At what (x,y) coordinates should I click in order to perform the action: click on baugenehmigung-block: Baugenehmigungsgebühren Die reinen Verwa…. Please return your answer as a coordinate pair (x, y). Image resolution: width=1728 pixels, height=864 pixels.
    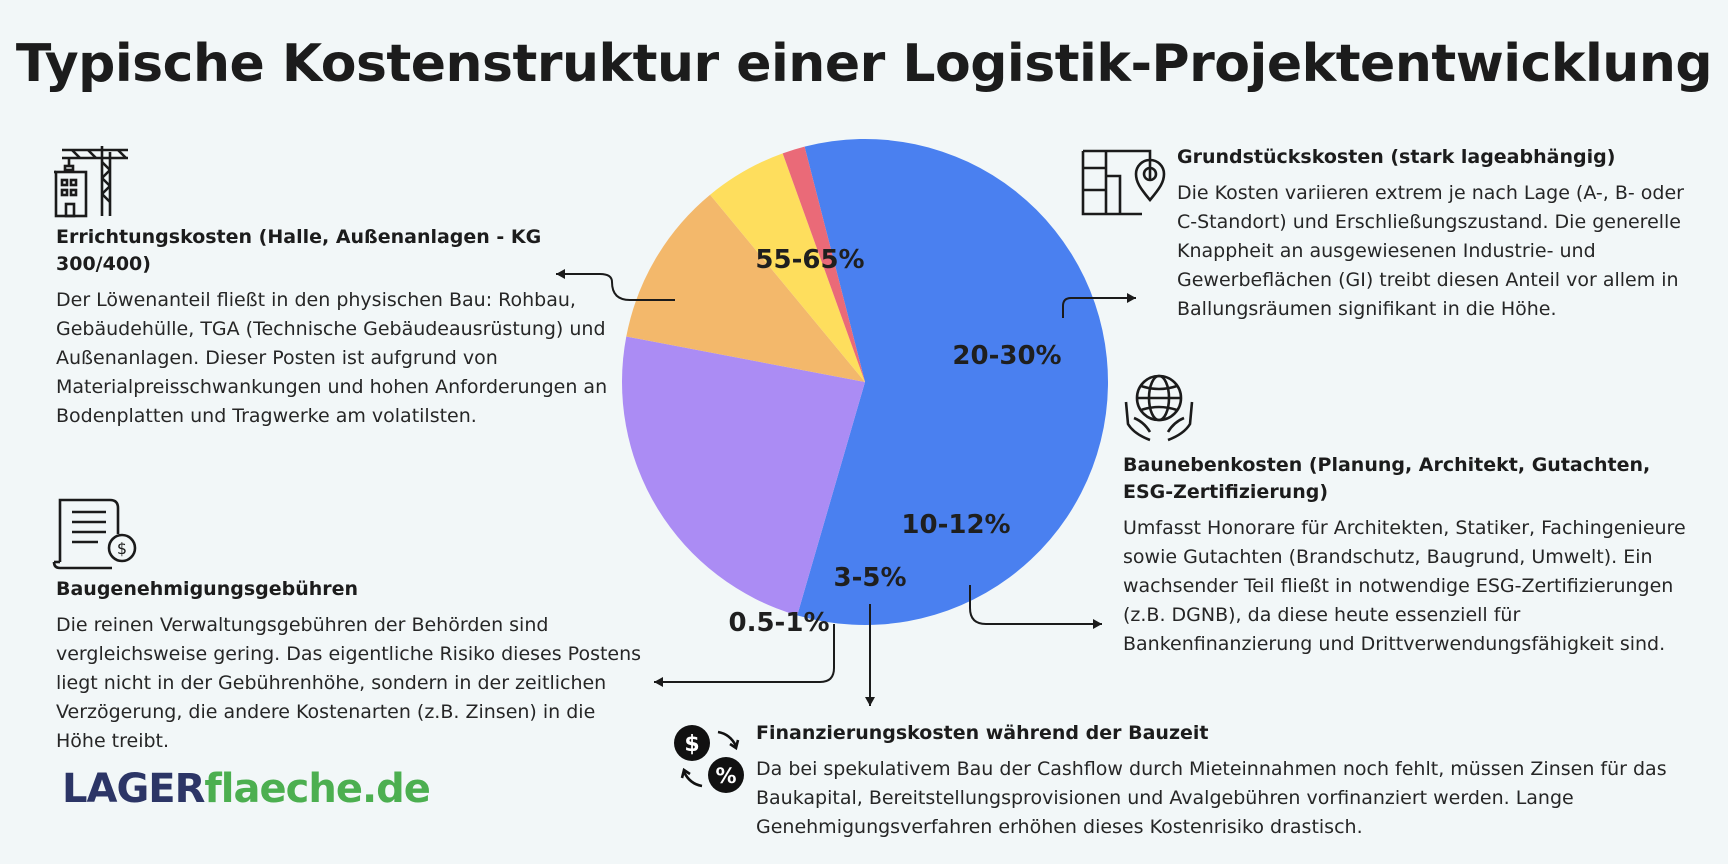
    Looking at the image, I should click on (351, 666).